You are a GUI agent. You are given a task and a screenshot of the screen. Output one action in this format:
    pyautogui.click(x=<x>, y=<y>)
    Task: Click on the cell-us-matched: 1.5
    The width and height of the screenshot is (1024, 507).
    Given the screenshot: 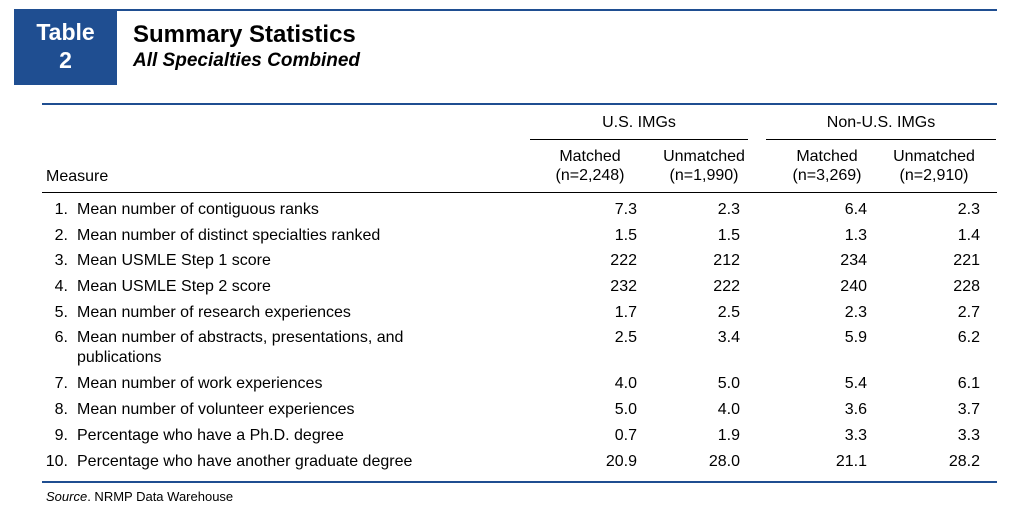 What is the action you would take?
    pyautogui.click(x=625, y=235)
    